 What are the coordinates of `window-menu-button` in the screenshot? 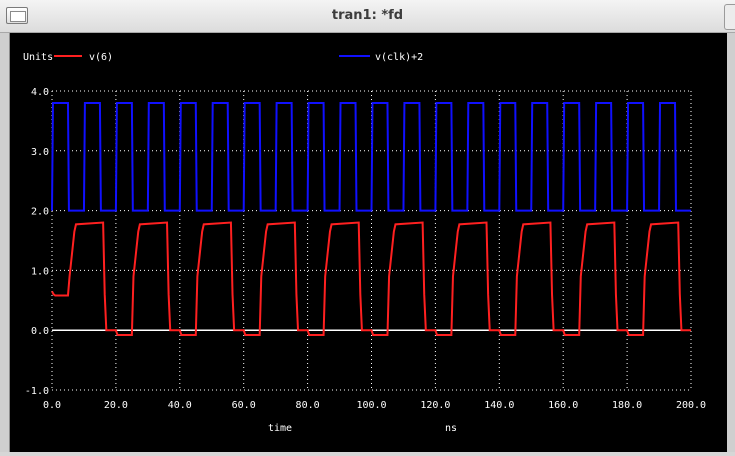 It's located at (17, 15).